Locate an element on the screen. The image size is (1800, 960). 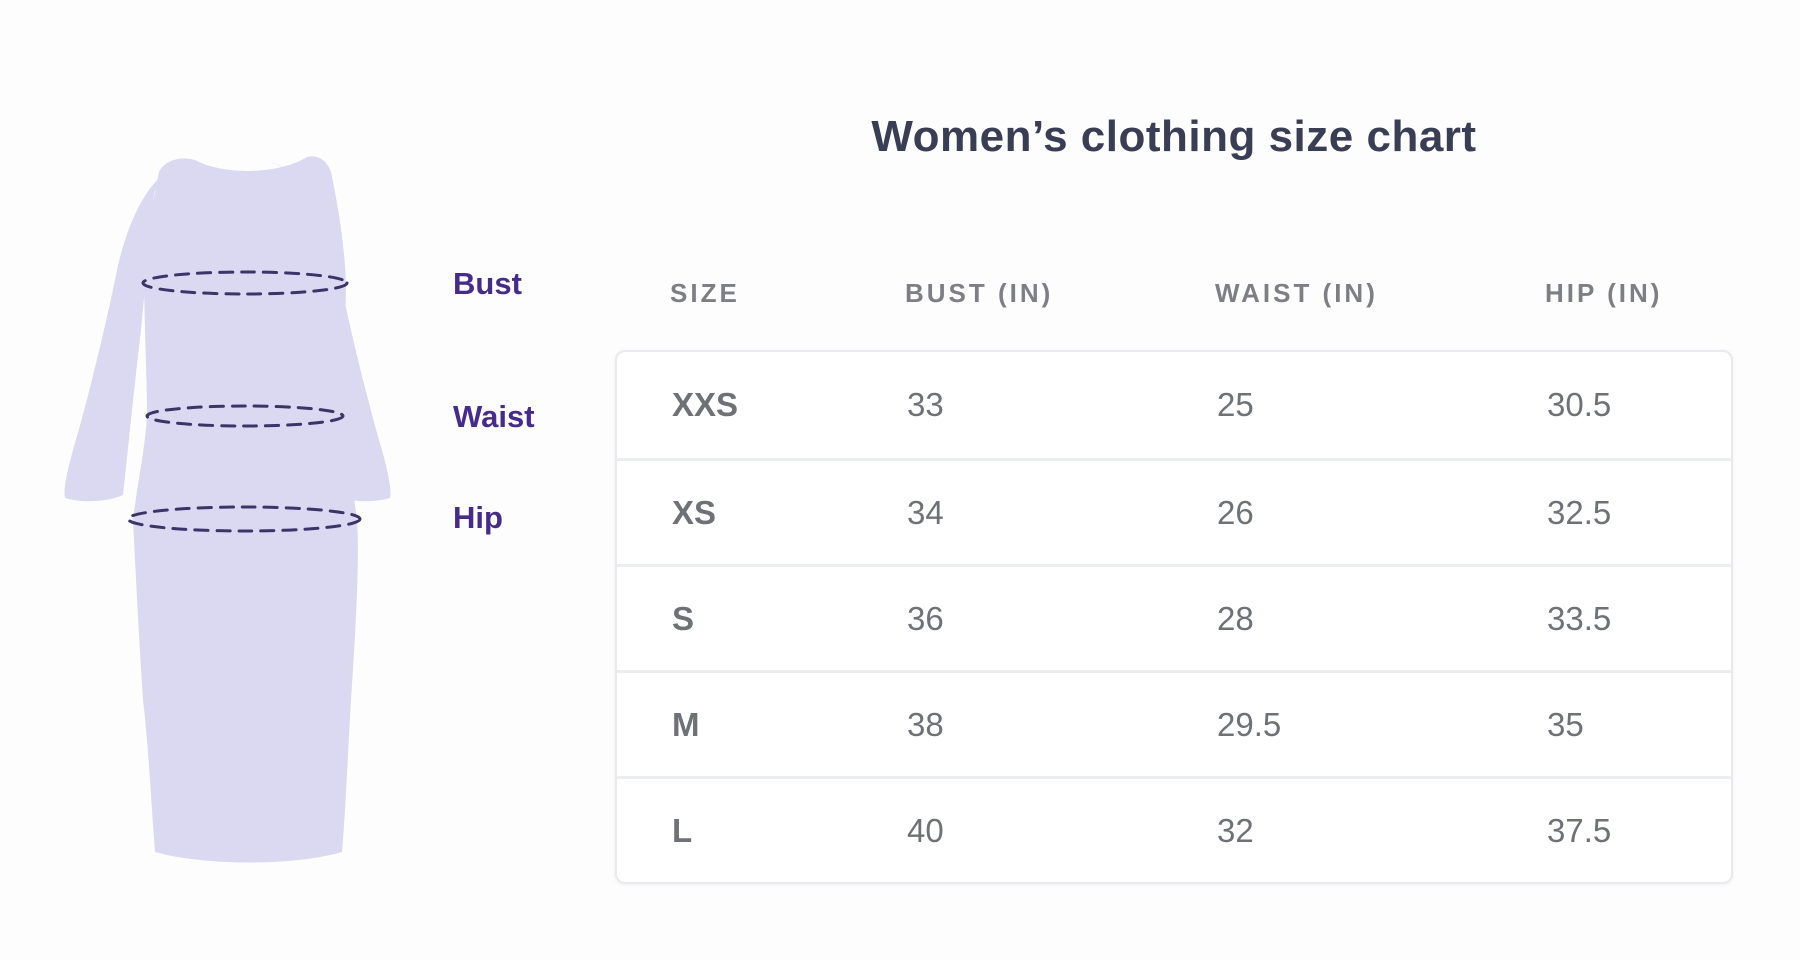
size-cell: S is located at coordinates (683, 618).